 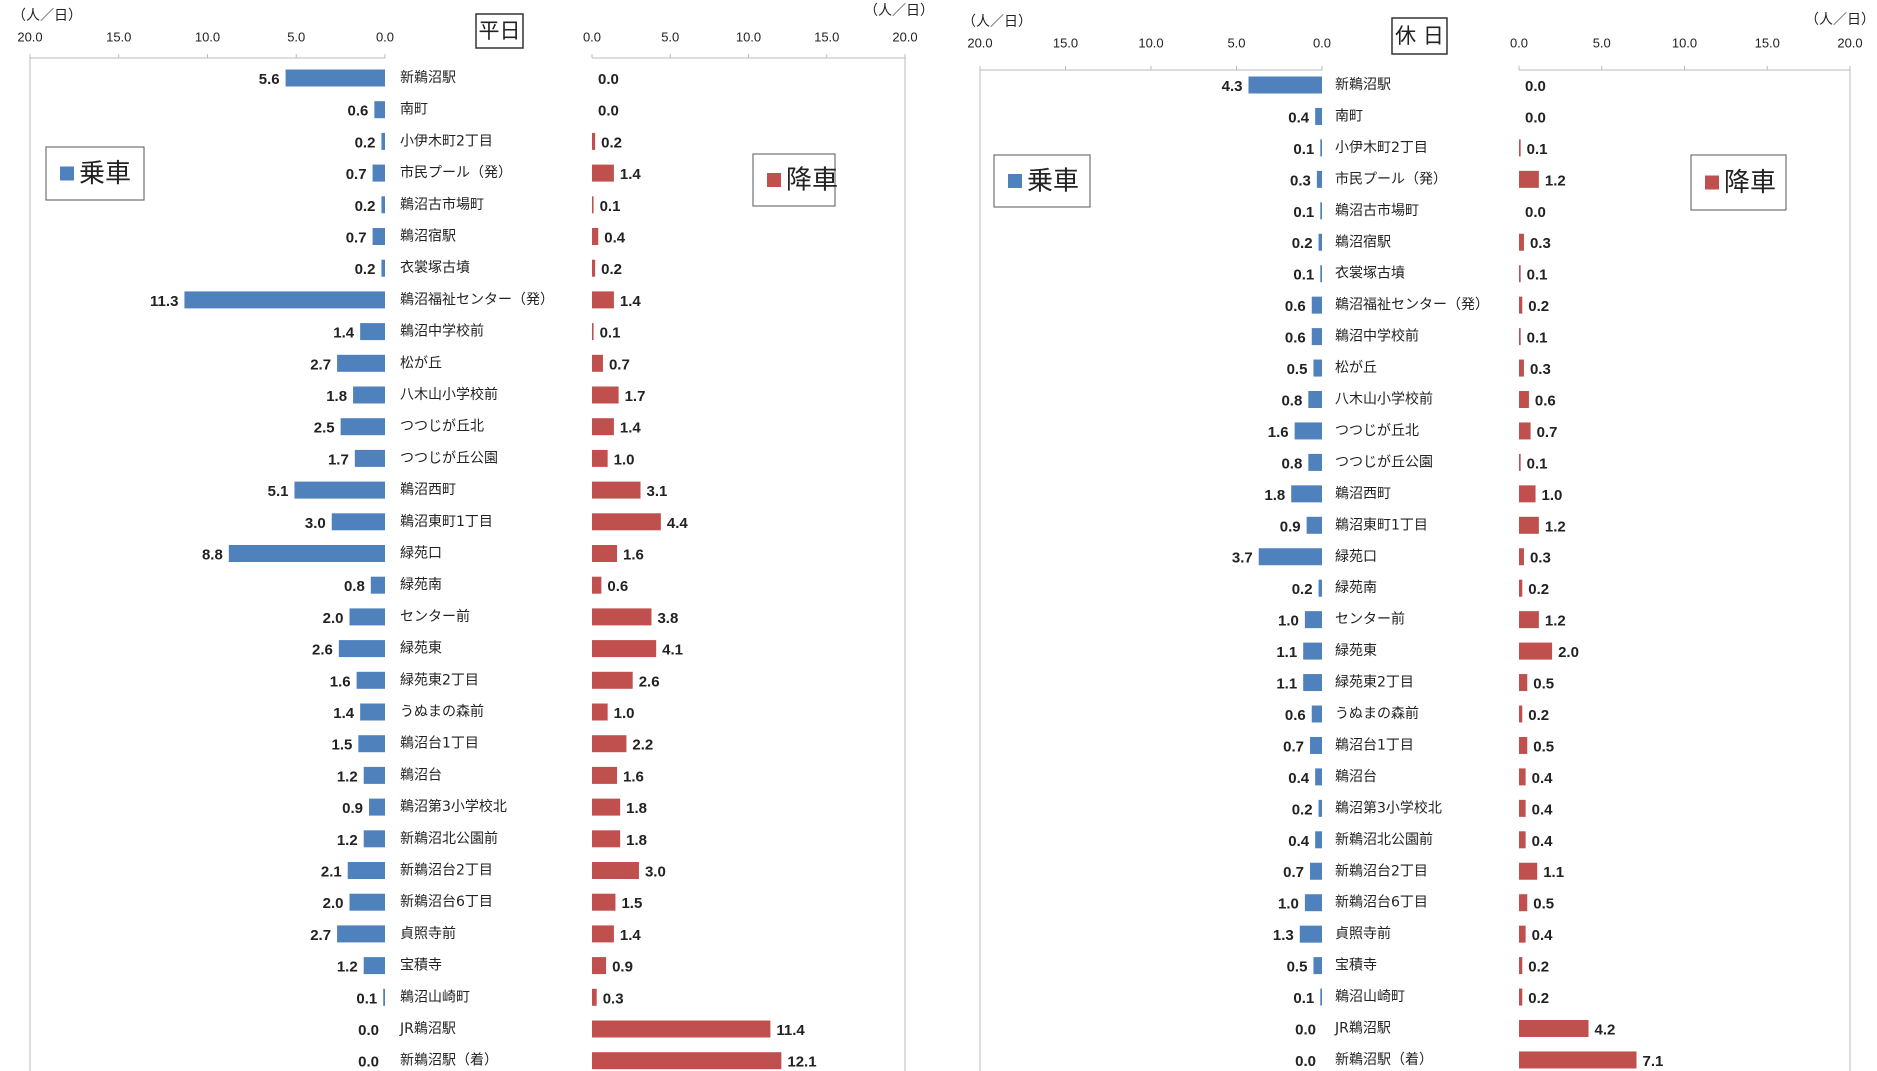 What do you see at coordinates (1356, 368) in the screenshot?
I see `category-label: 松が丘` at bounding box center [1356, 368].